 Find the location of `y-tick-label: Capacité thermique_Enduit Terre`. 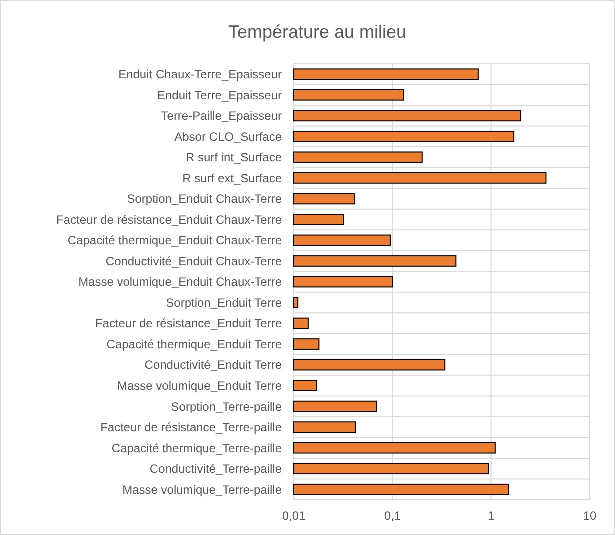

y-tick-label: Capacité thermique_Enduit Terre is located at coordinates (194, 344).